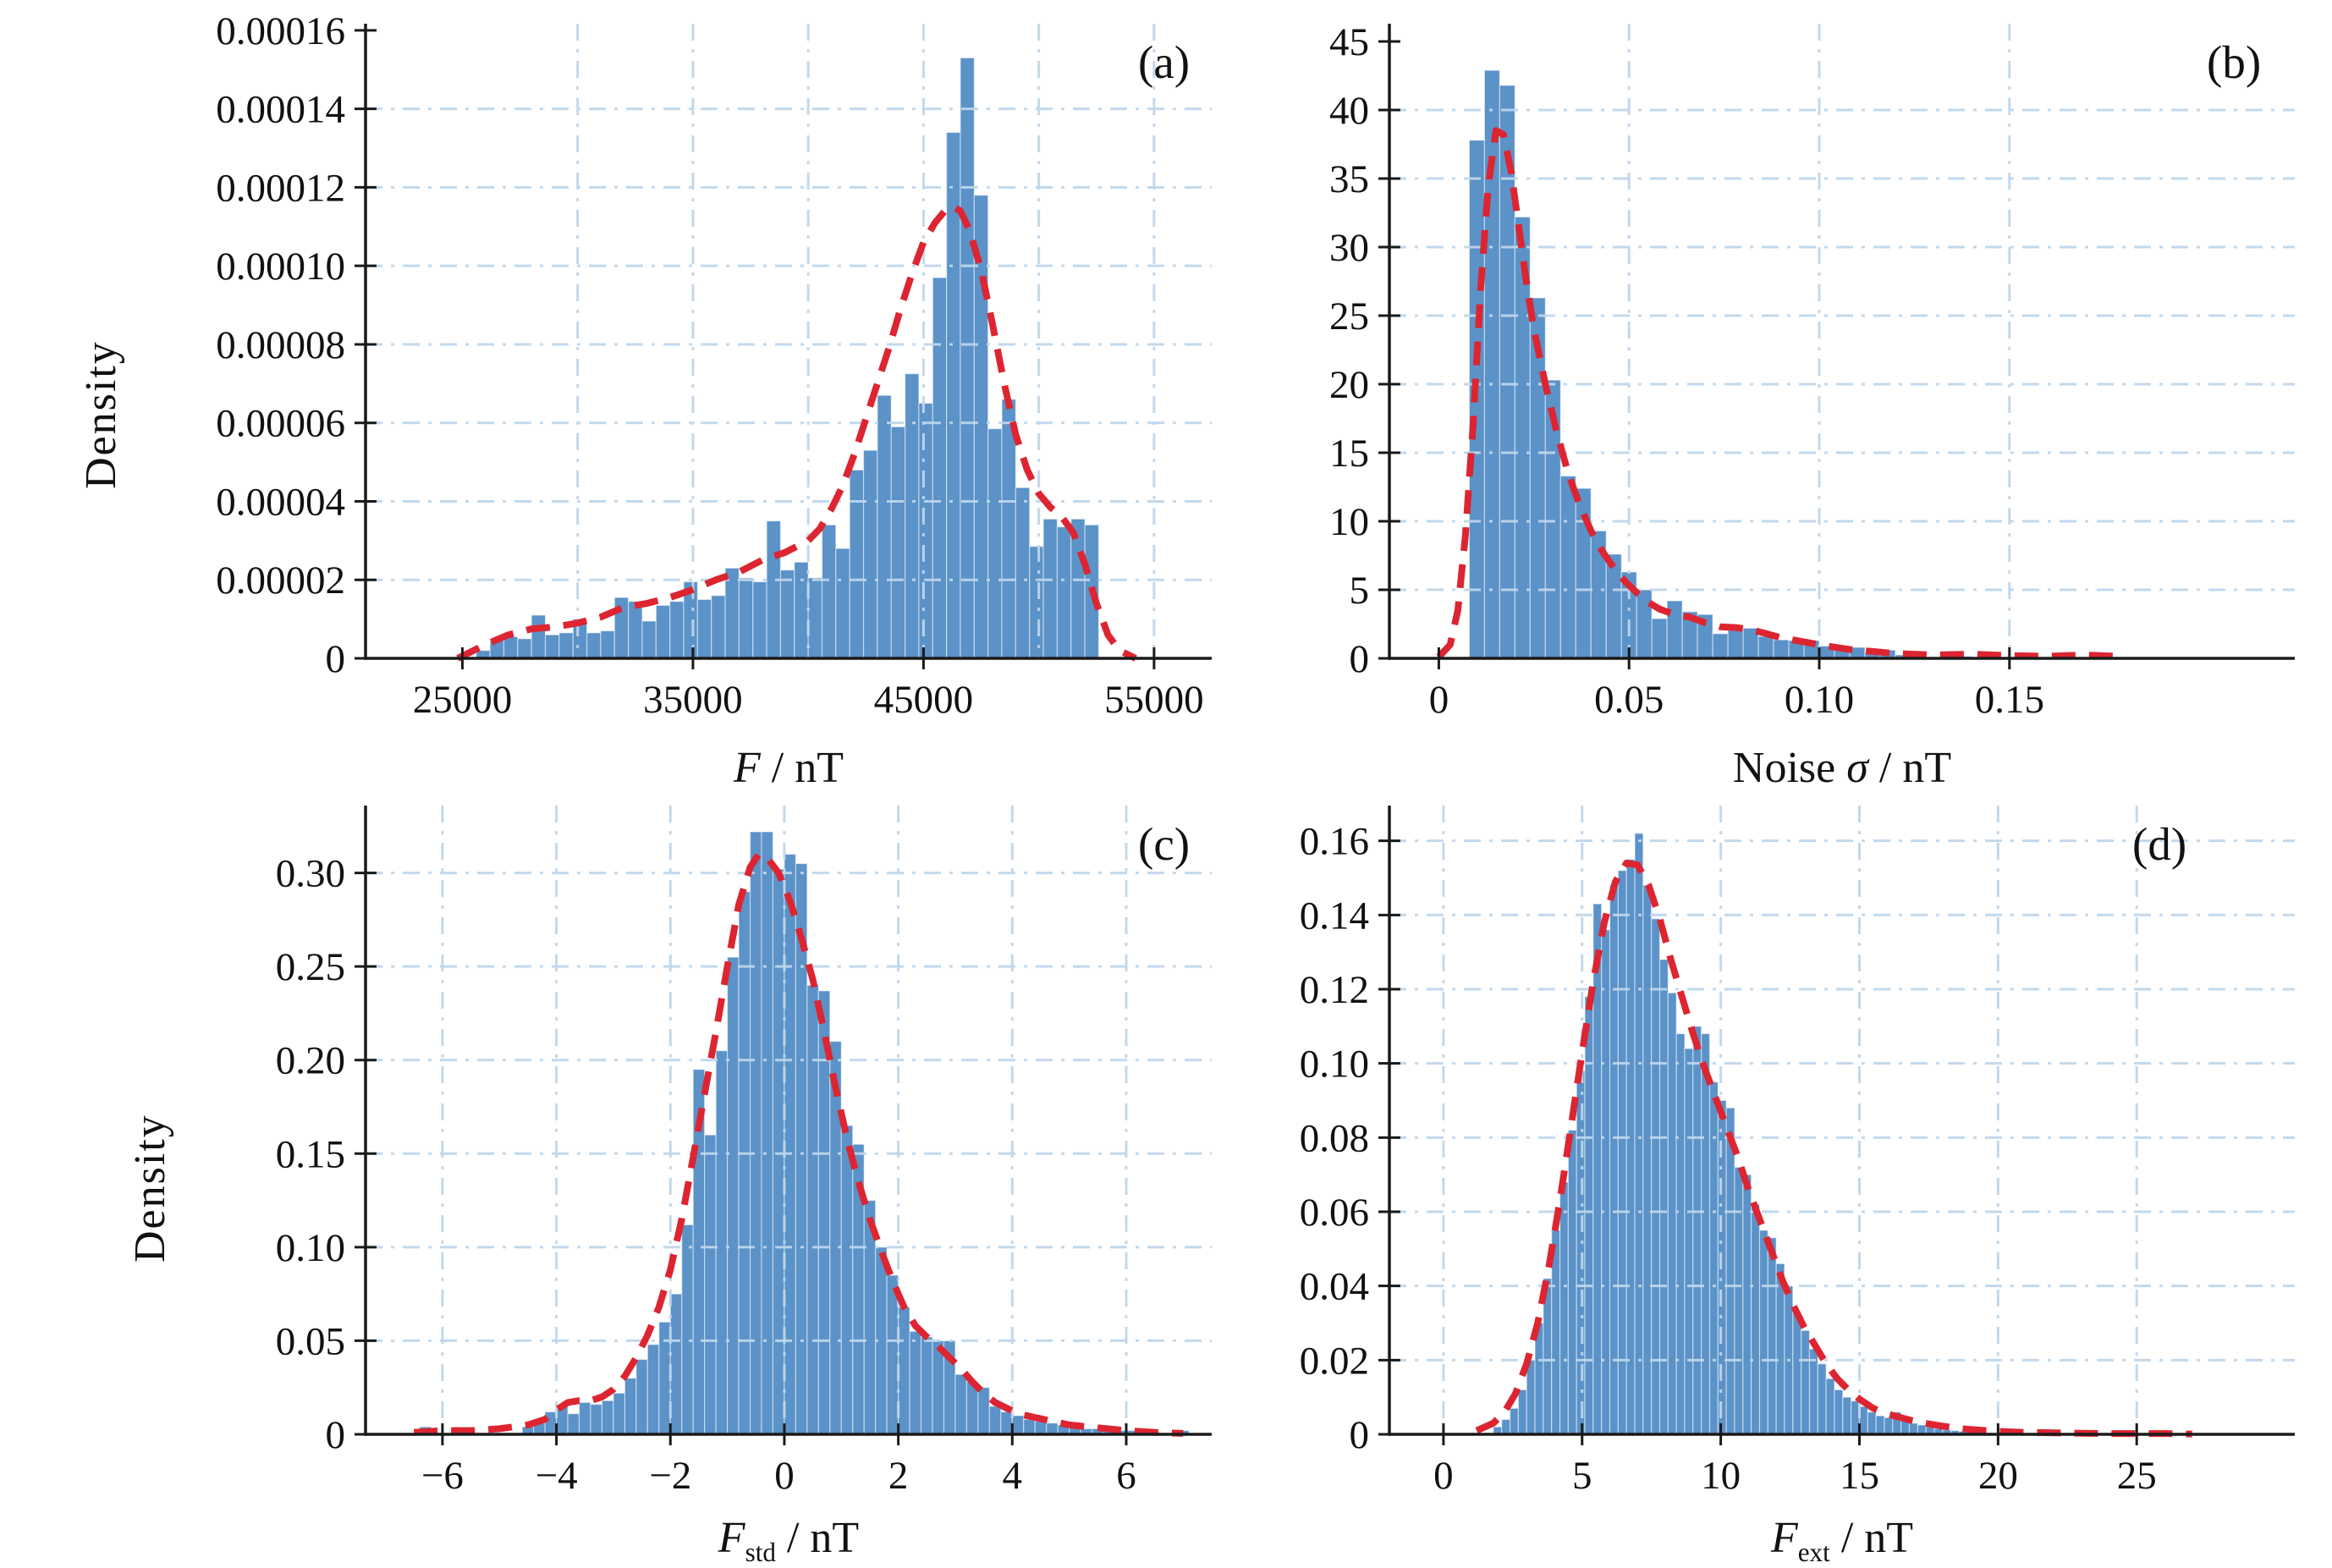 This screenshot has width=2332, height=1568. What do you see at coordinates (150, 1188) in the screenshot?
I see `panel-c-ylabel: Density` at bounding box center [150, 1188].